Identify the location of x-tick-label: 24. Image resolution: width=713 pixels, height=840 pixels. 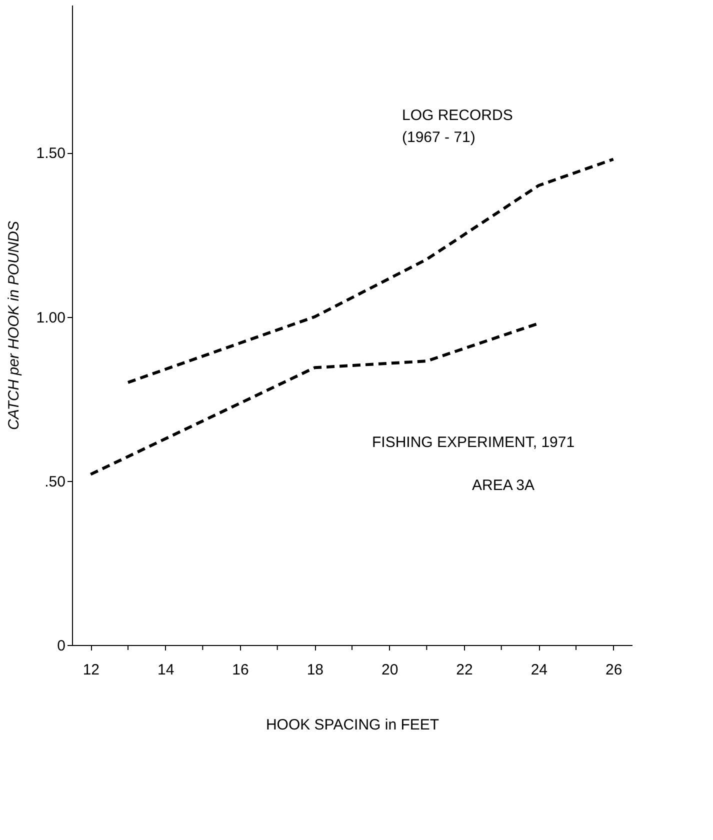
(539, 670).